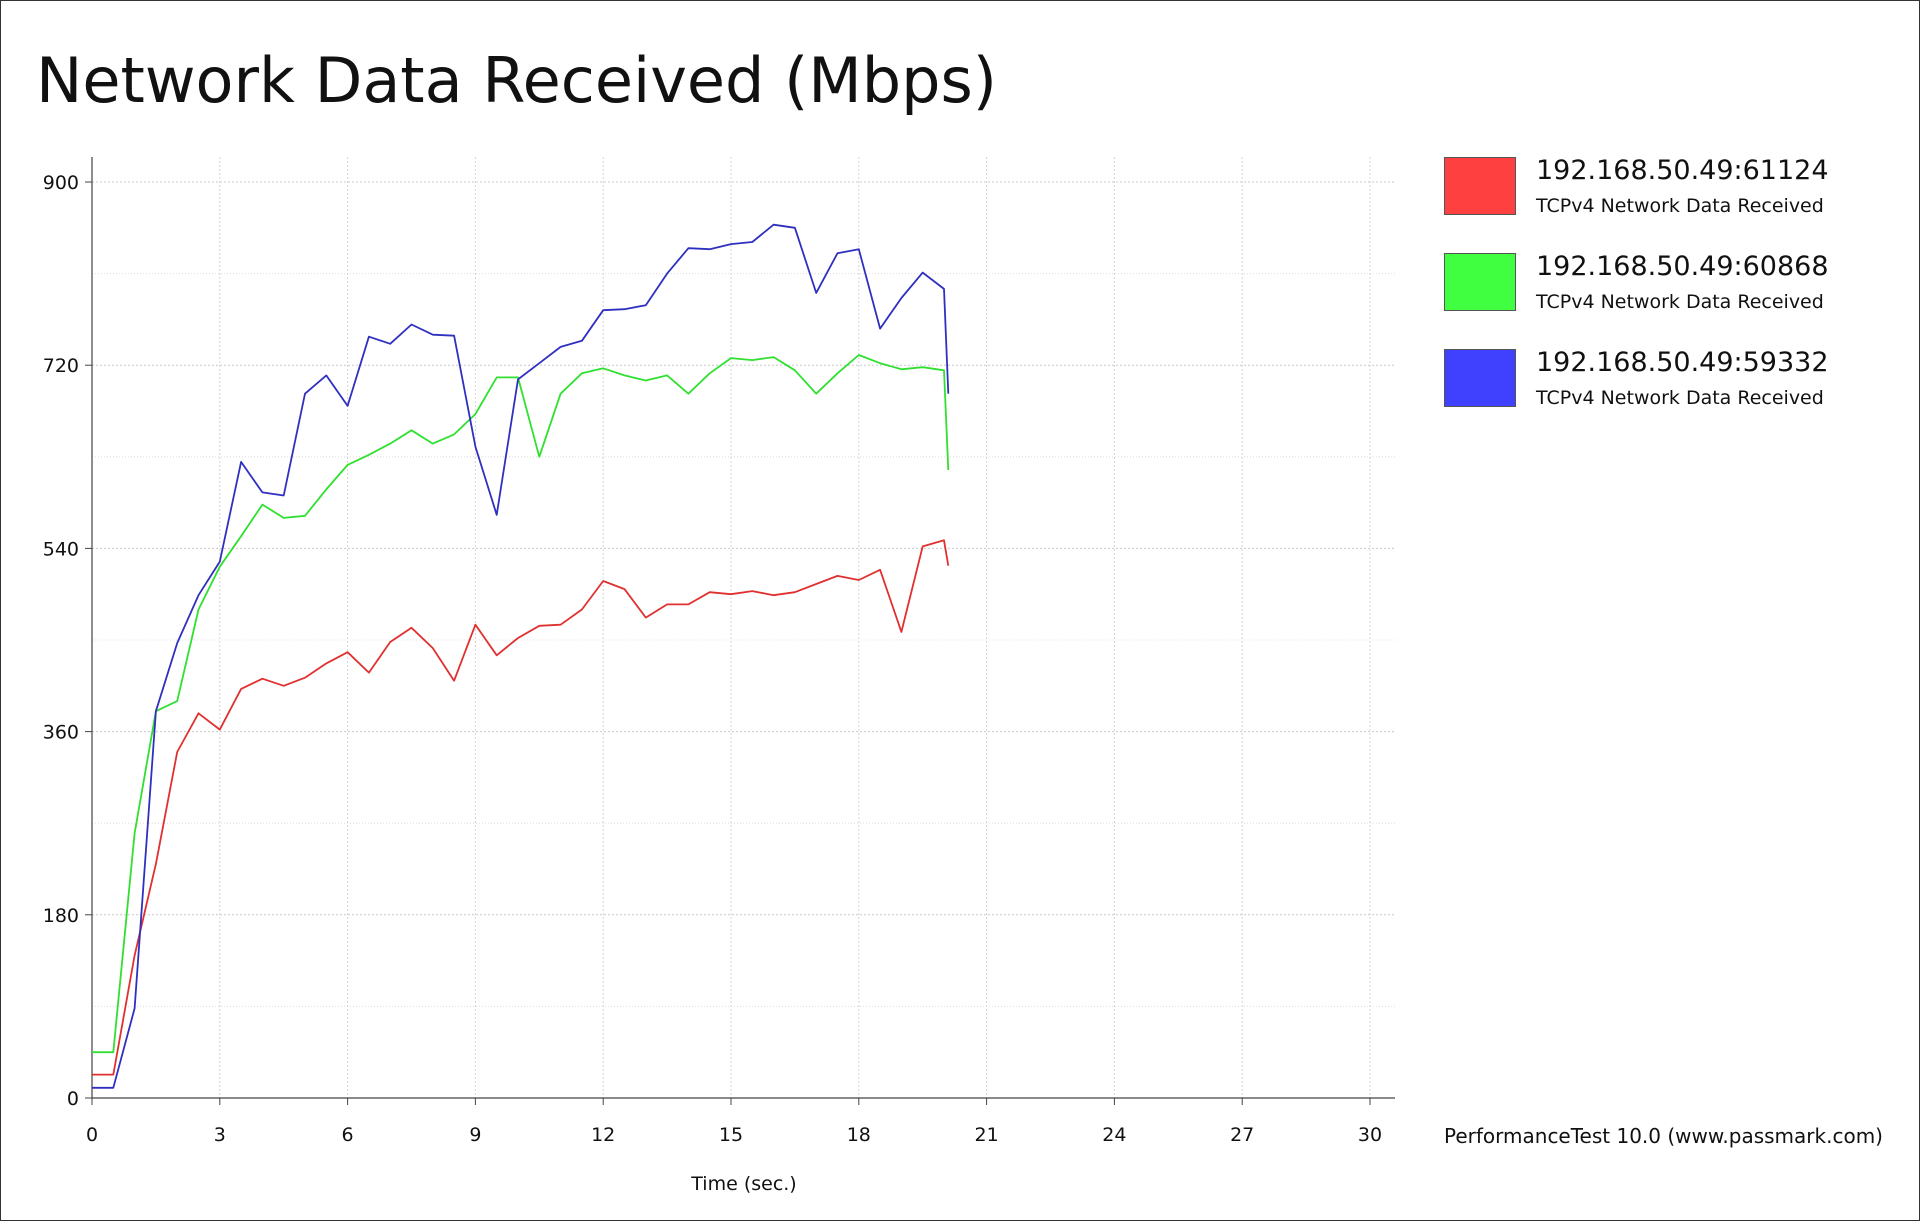 This screenshot has height=1221, width=1920. I want to click on legend-sublabel-59332: TCPv4 Network Data Received, so click(1680, 398).